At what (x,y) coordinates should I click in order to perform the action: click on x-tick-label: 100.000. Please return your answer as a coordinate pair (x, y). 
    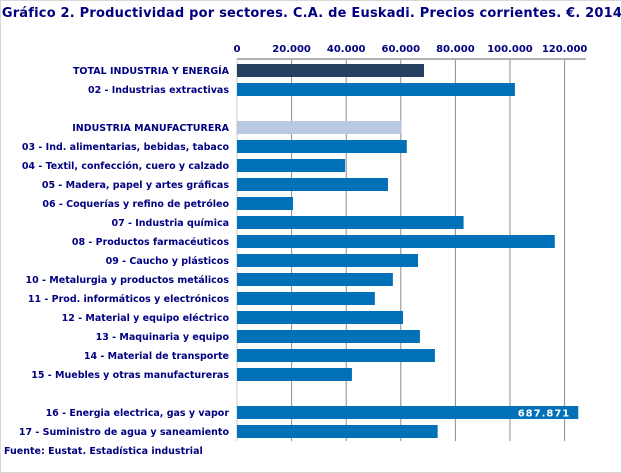
    Looking at the image, I should click on (510, 49).